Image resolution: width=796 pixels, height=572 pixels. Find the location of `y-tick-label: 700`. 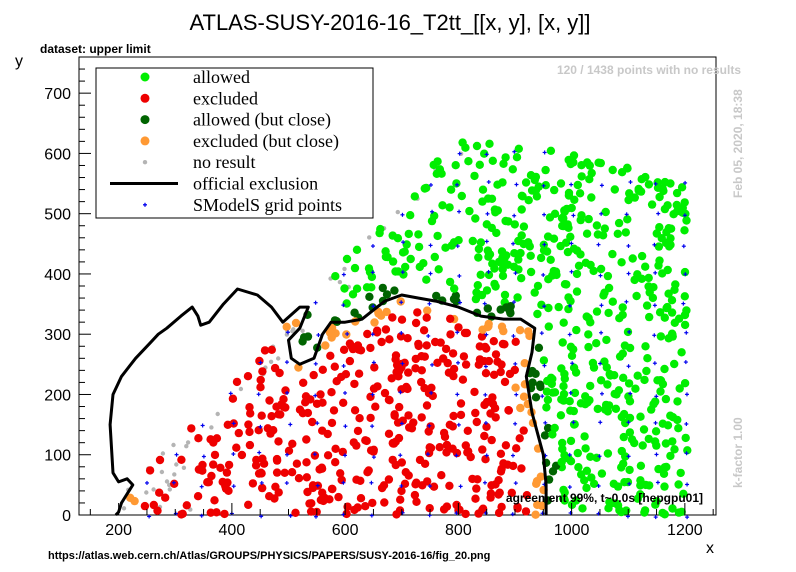

y-tick-label: 700 is located at coordinates (57, 94).